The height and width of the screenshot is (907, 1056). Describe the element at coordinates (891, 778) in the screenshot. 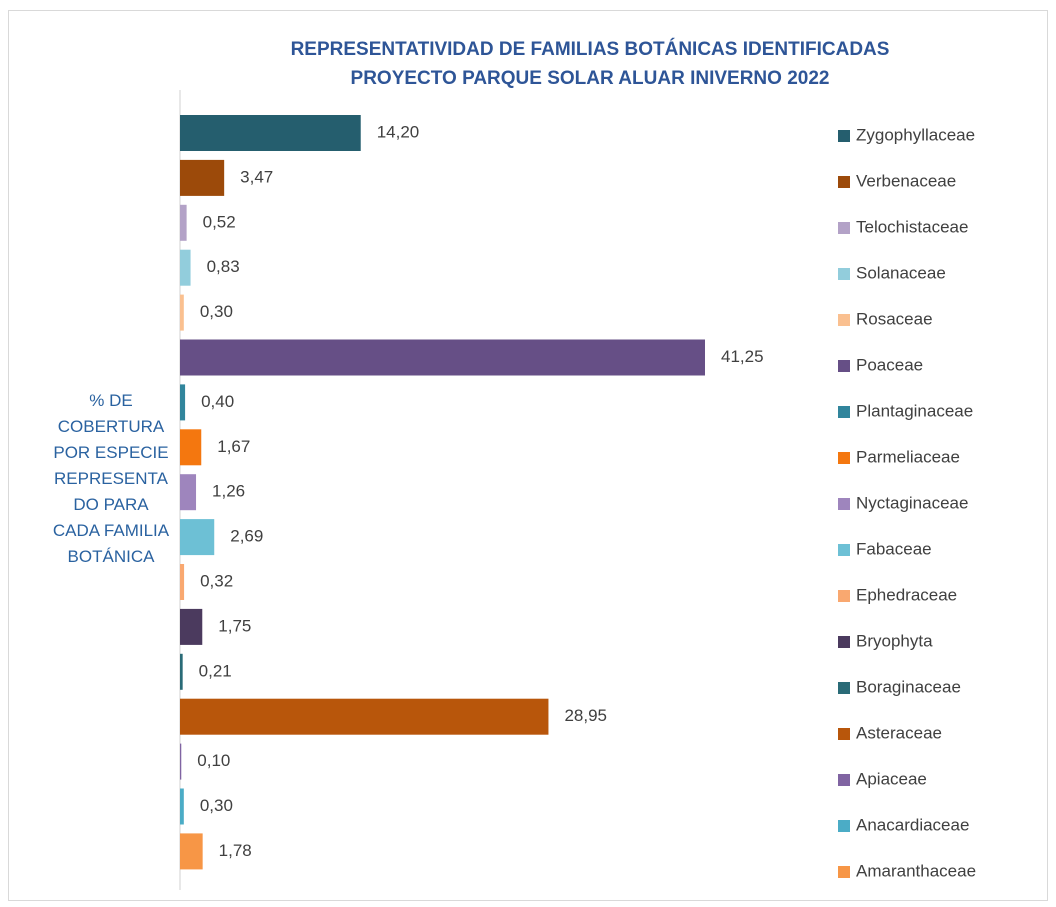

I see `legend-label: Apiaceae` at that location.